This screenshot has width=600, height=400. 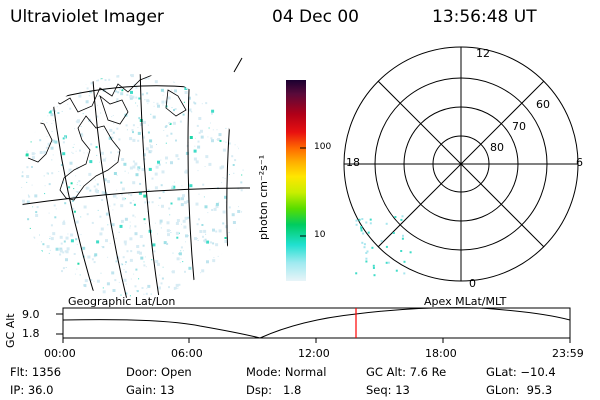 What do you see at coordinates (31, 314) in the screenshot?
I see `y-tick-9: 9.0` at bounding box center [31, 314].